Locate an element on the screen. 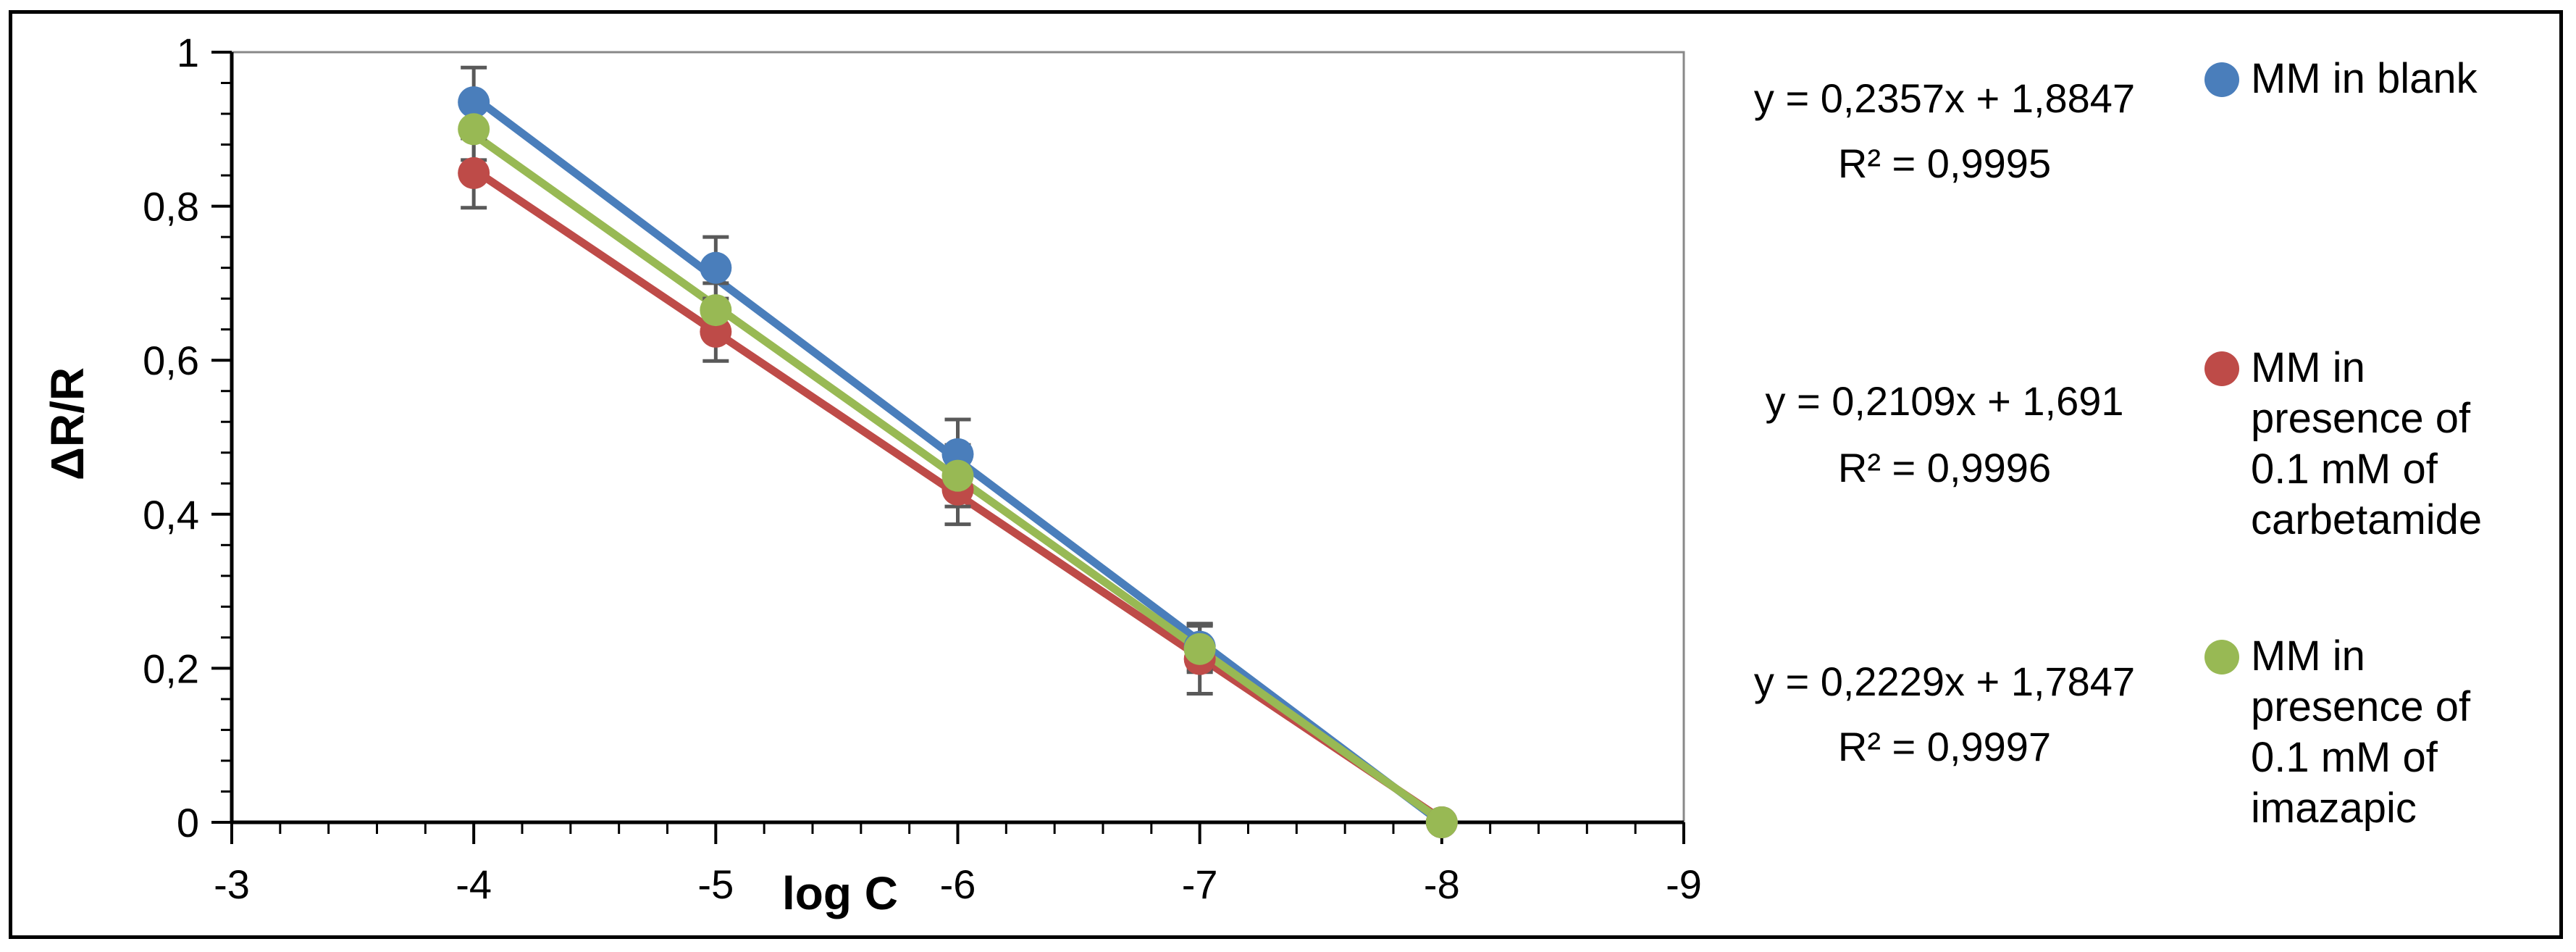  x-tick-label: -3 is located at coordinates (232, 884).